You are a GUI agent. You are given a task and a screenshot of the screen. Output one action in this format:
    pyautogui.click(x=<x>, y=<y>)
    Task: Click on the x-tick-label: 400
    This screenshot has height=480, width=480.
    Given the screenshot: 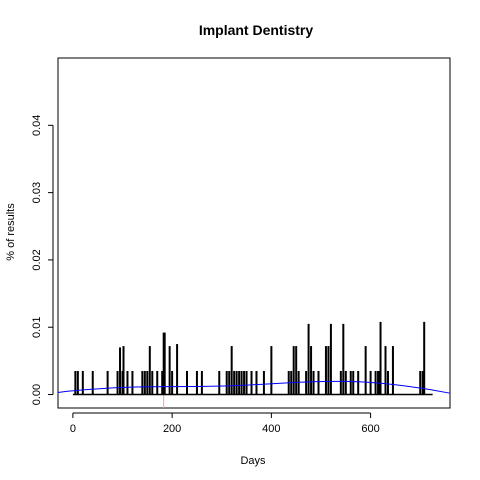 What is the action you would take?
    pyautogui.click(x=271, y=429)
    